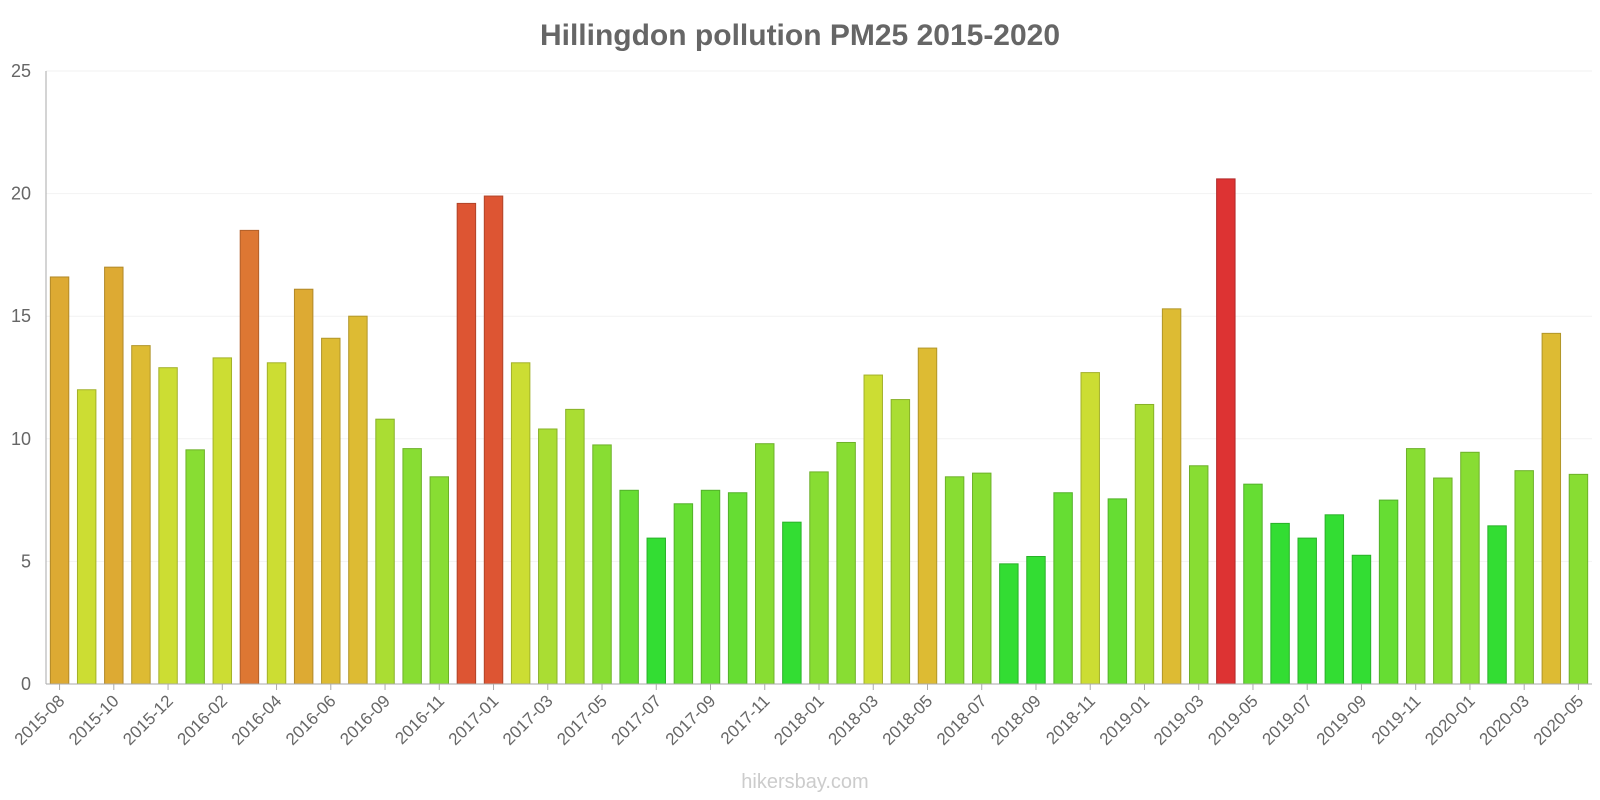 The width and height of the screenshot is (1600, 800). Describe the element at coordinates (1179, 720) in the screenshot. I see `x-tick-label-2019-03: 2019-03` at that location.